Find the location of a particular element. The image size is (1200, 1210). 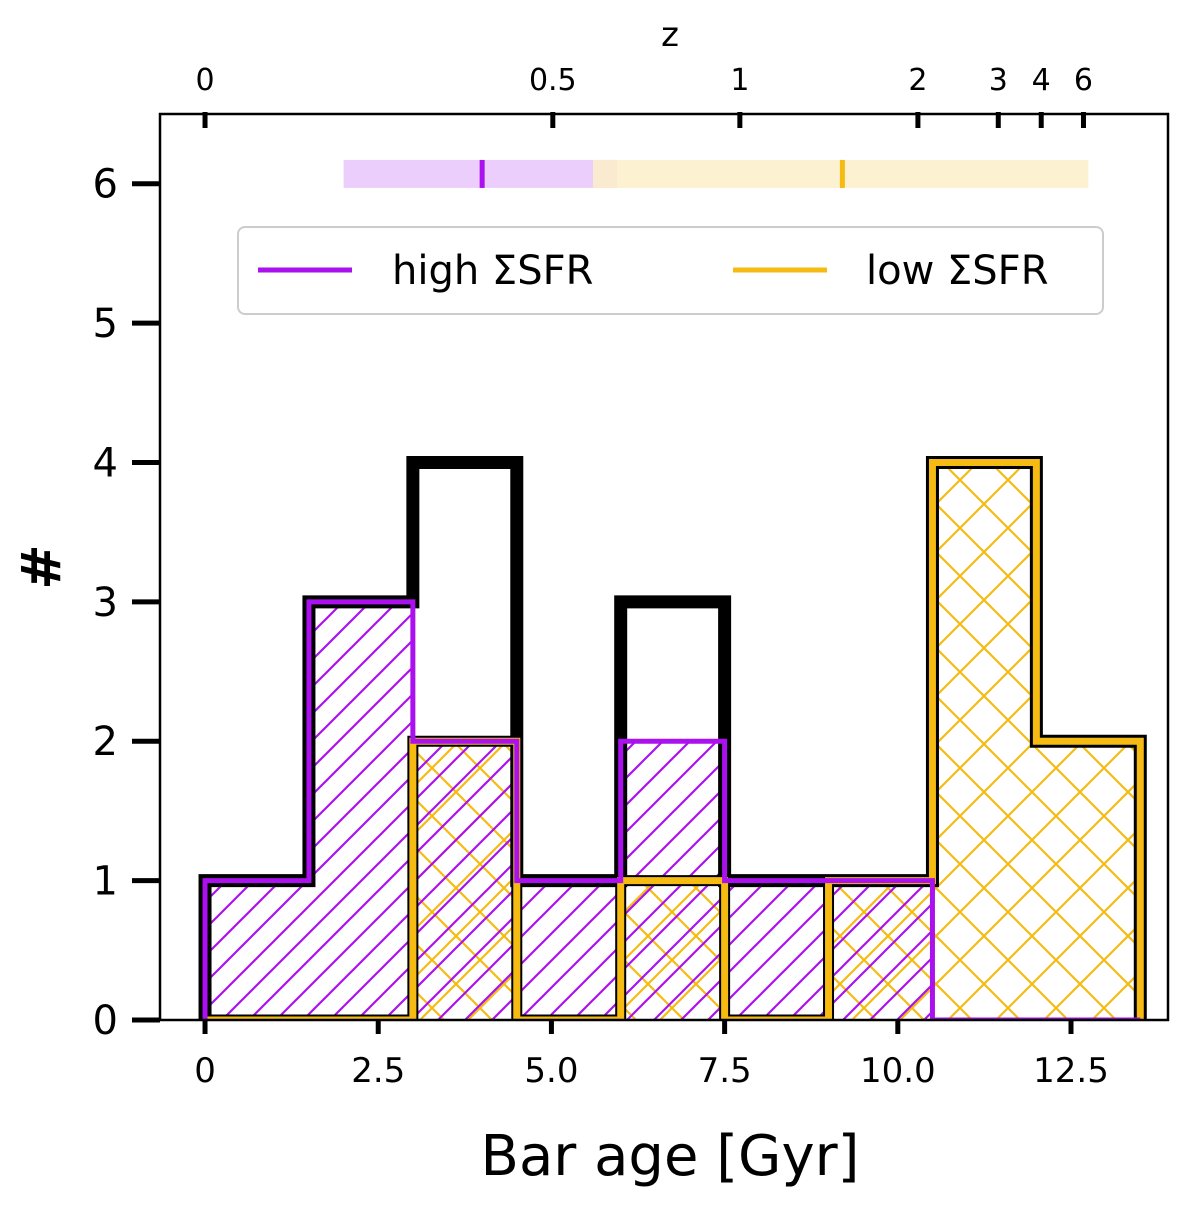

x-tick-label: 2.5 is located at coordinates (378, 1071).